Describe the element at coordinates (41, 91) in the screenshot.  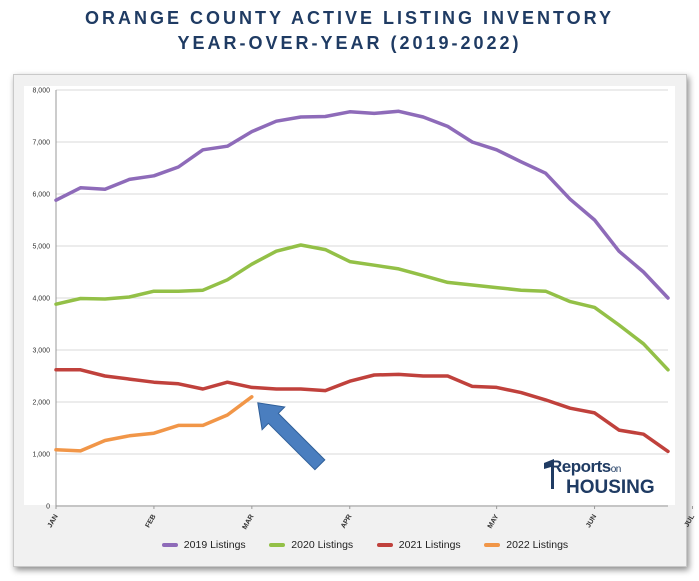
I see `y-tick-label: 8,000` at that location.